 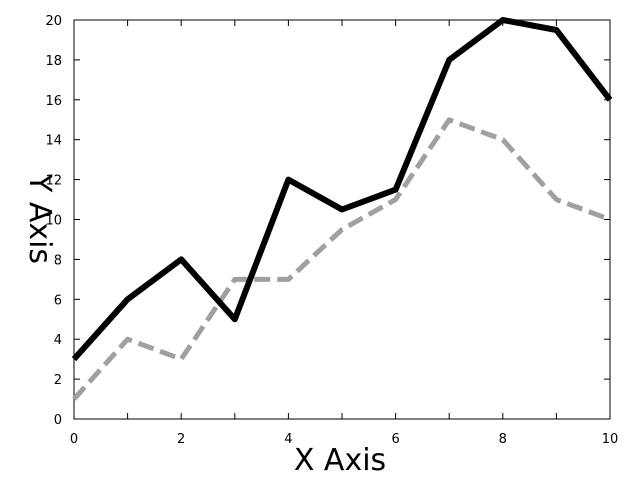 I want to click on y-tick-label: 2, so click(x=58, y=380).